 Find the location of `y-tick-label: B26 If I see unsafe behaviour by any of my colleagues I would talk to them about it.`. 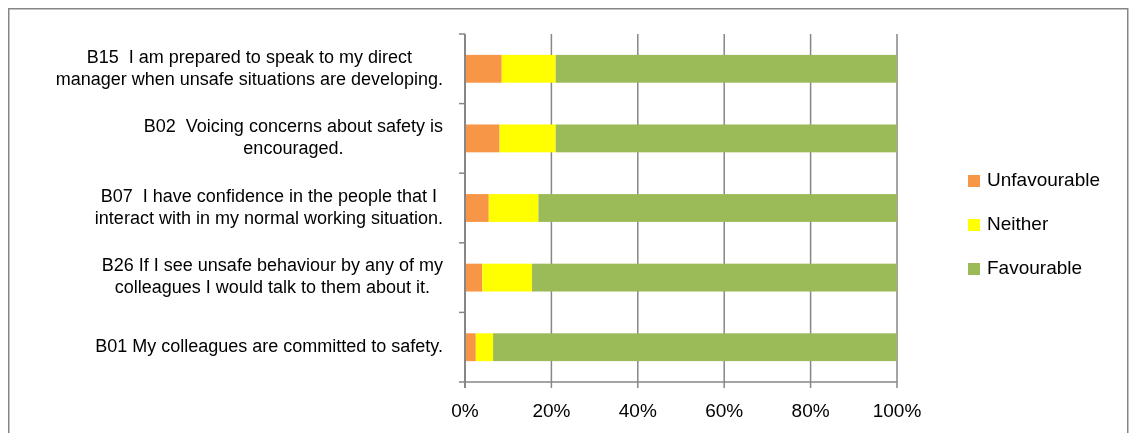

y-tick-label: B26 If I see unsafe behaviour by any of my colleagues I would talk to them about it. is located at coordinates (272, 276).